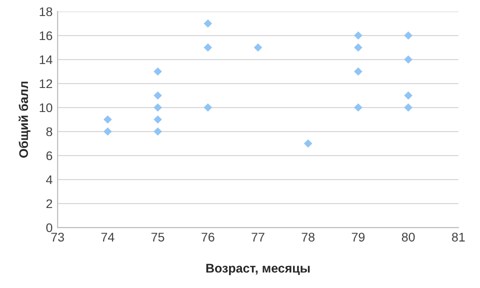  I want to click on x-tick-label: 79, so click(358, 237).